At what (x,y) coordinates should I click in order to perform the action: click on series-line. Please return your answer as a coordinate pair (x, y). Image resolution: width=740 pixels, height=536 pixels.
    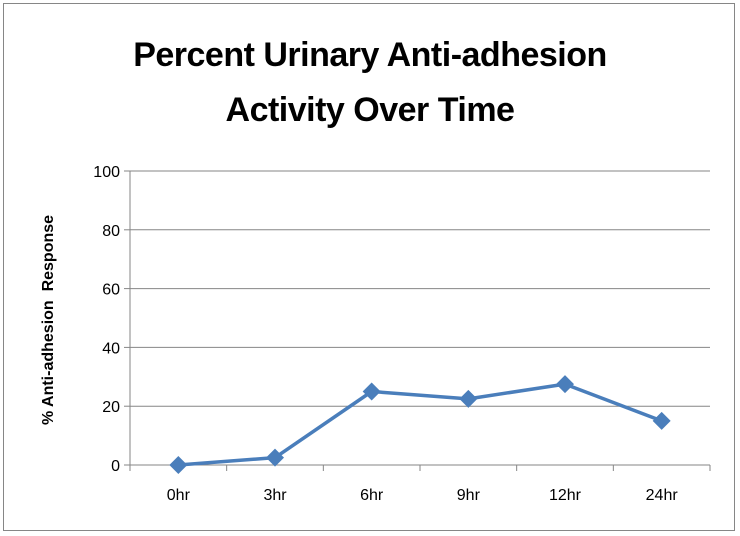
    Looking at the image, I should click on (420, 424).